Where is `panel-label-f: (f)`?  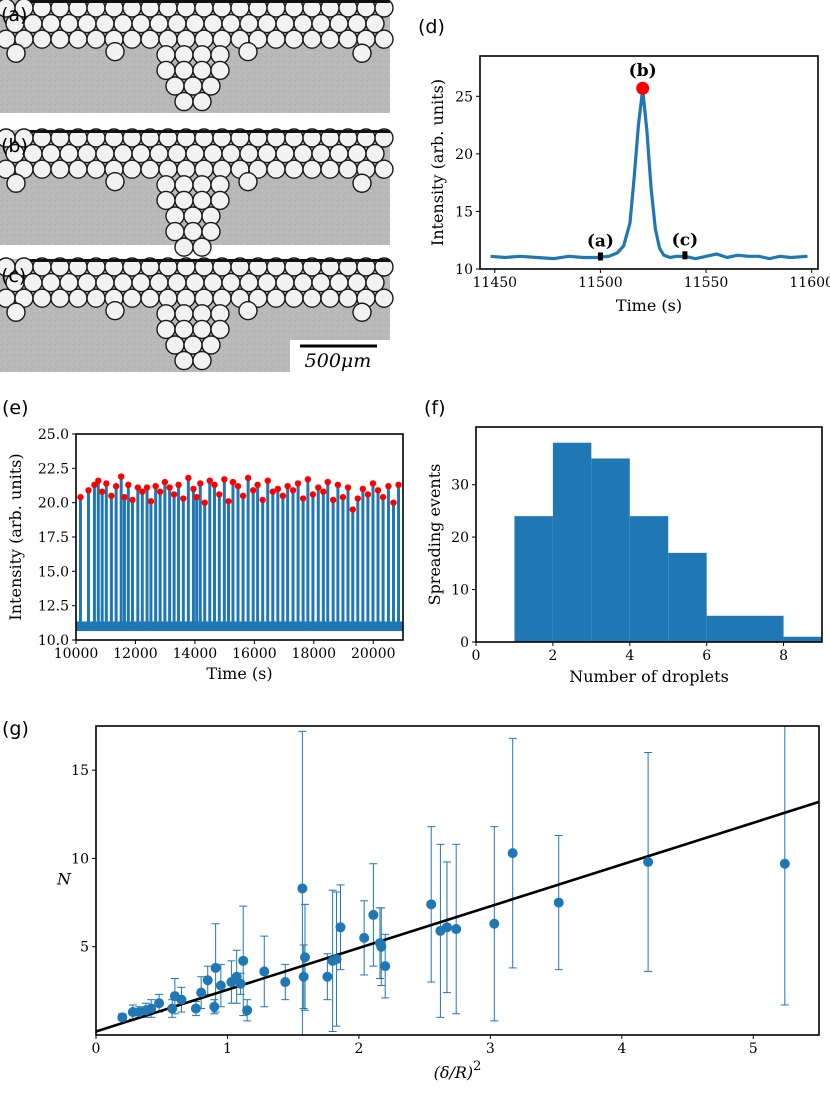
panel-label-f: (f) is located at coordinates (435, 408).